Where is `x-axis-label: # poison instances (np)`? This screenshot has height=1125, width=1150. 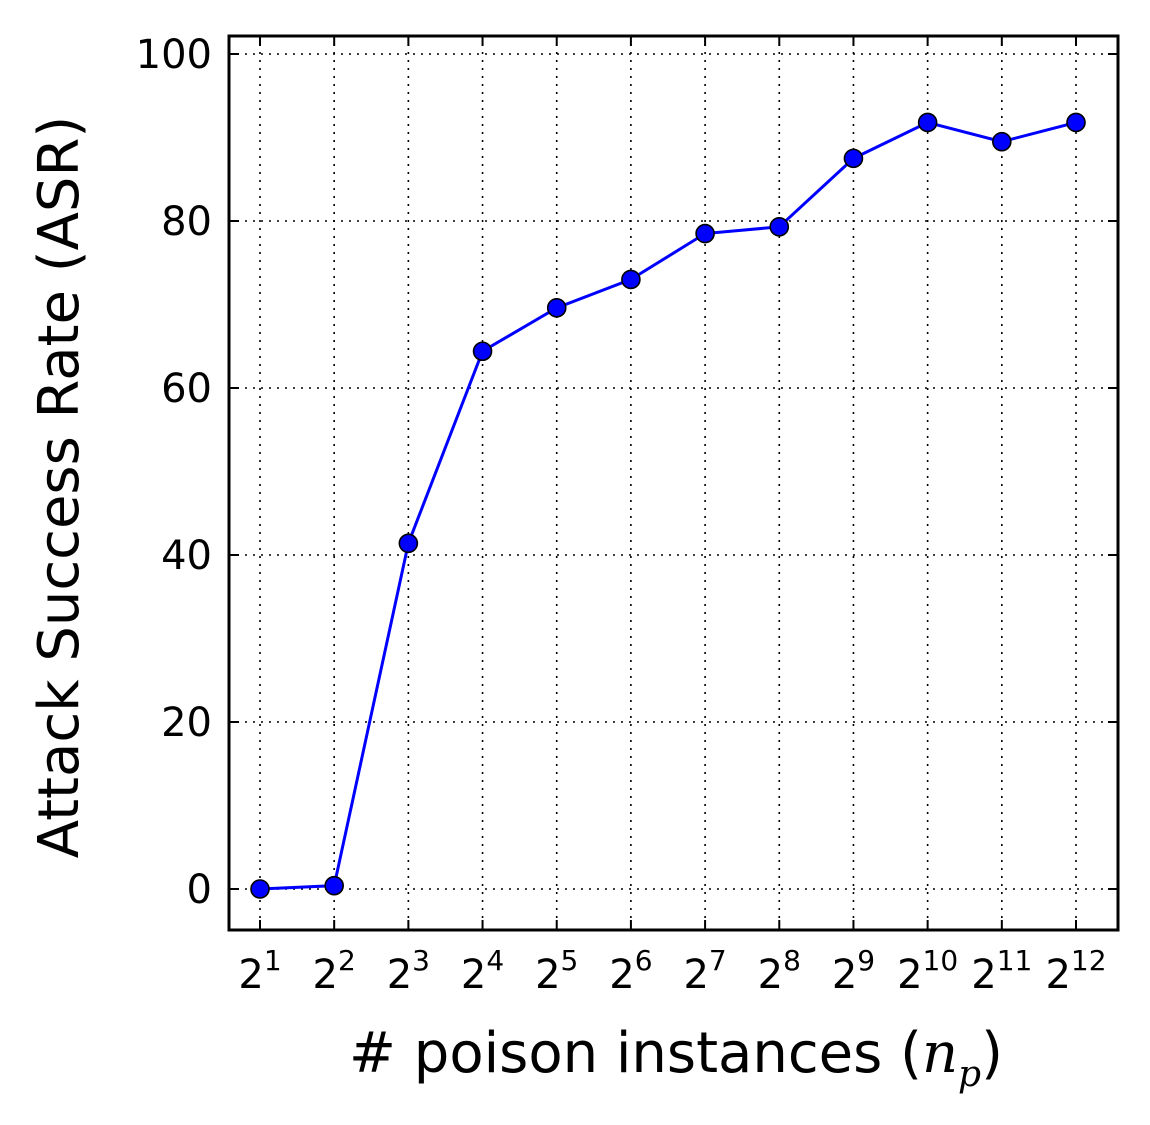 x-axis-label: # poison instances (np) is located at coordinates (676, 1058).